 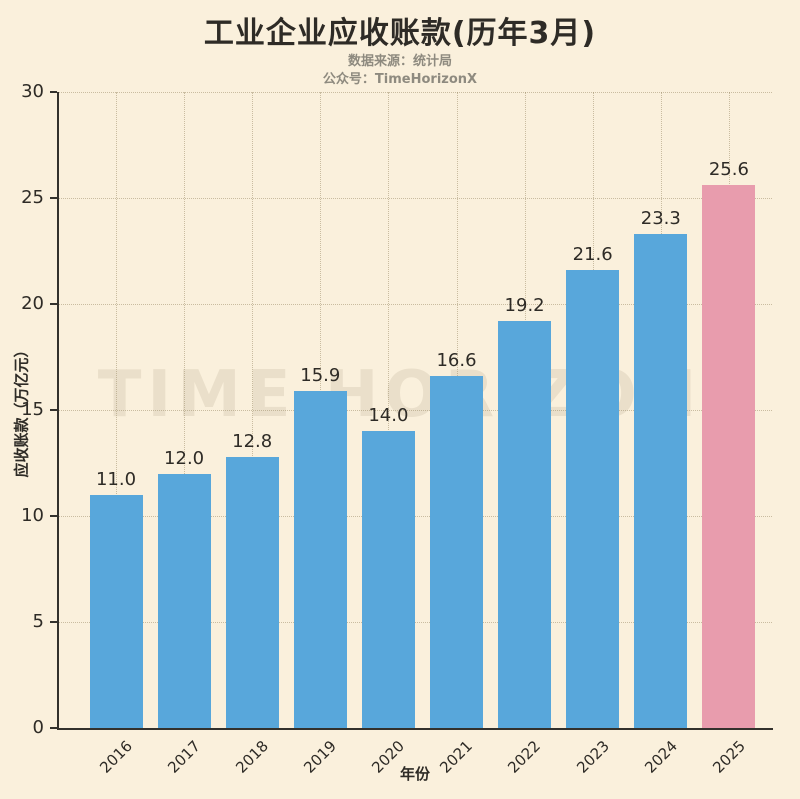 What do you see at coordinates (32, 515) in the screenshot?
I see `y-tick-label: 10` at bounding box center [32, 515].